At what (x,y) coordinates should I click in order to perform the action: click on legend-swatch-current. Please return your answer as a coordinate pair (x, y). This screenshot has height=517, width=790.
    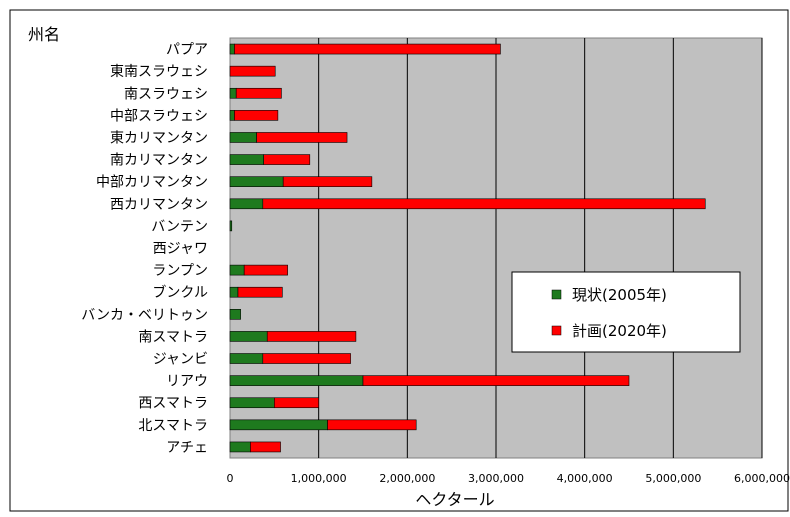
    Looking at the image, I should click on (556, 294).